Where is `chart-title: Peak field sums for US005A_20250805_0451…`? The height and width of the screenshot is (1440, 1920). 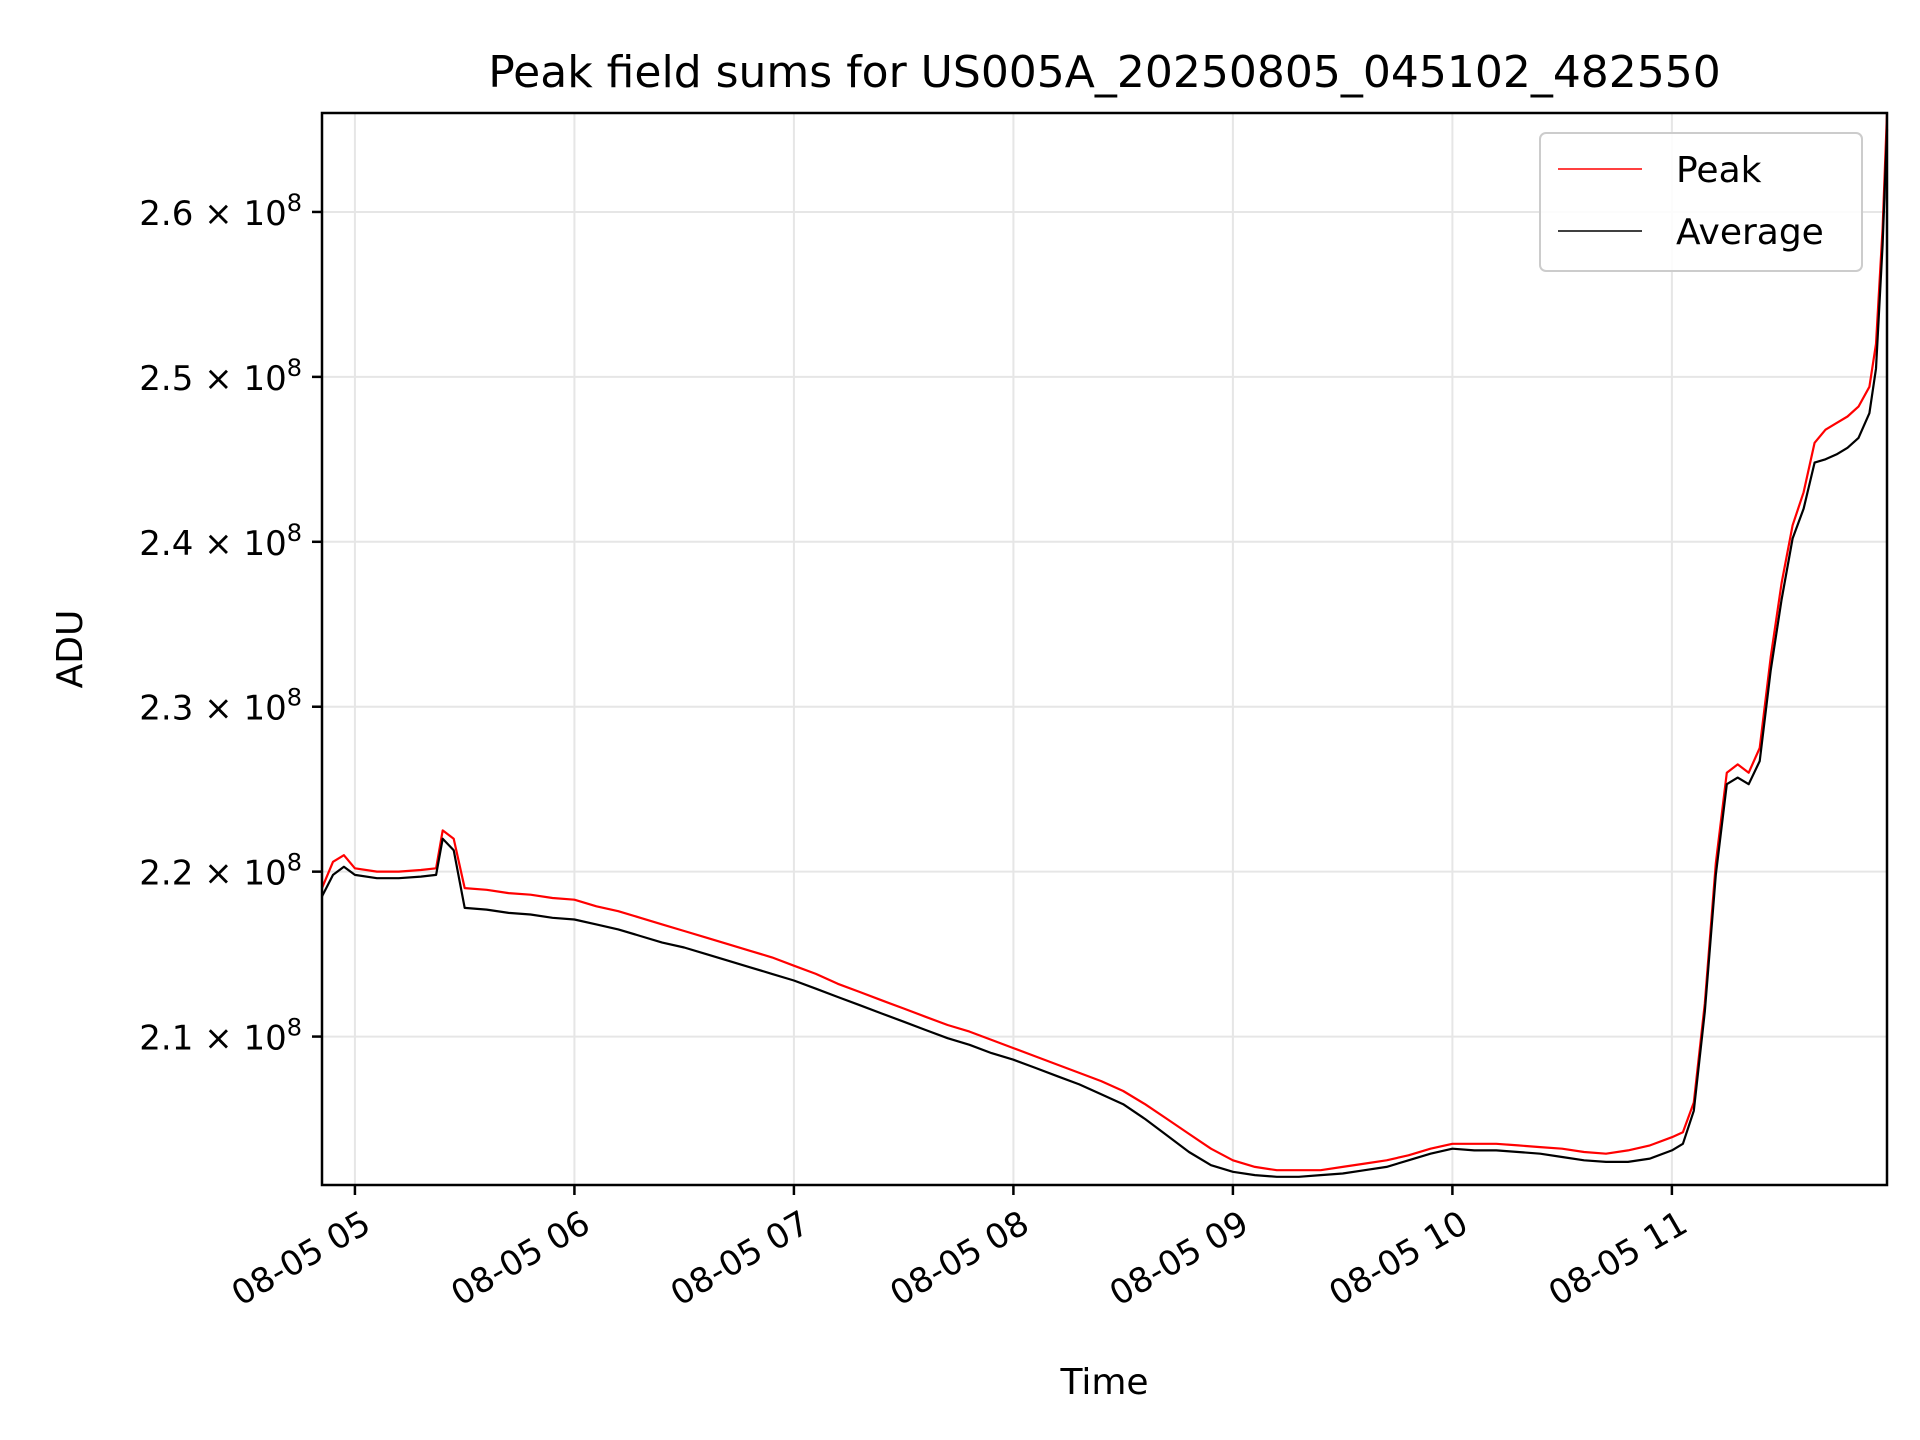 chart-title: Peak field sums for US005A_20250805_0451… is located at coordinates (1104, 72).